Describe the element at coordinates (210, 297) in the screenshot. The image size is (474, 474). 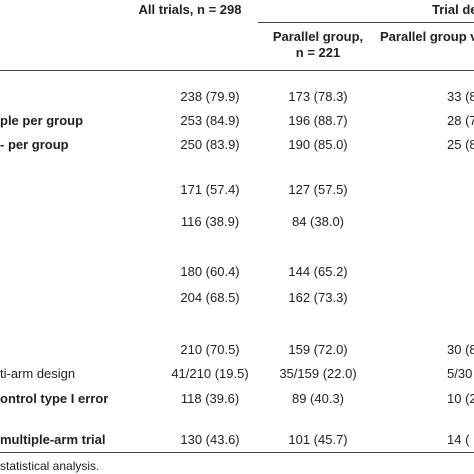
I see `table-cell: 204 (68.5)` at that location.